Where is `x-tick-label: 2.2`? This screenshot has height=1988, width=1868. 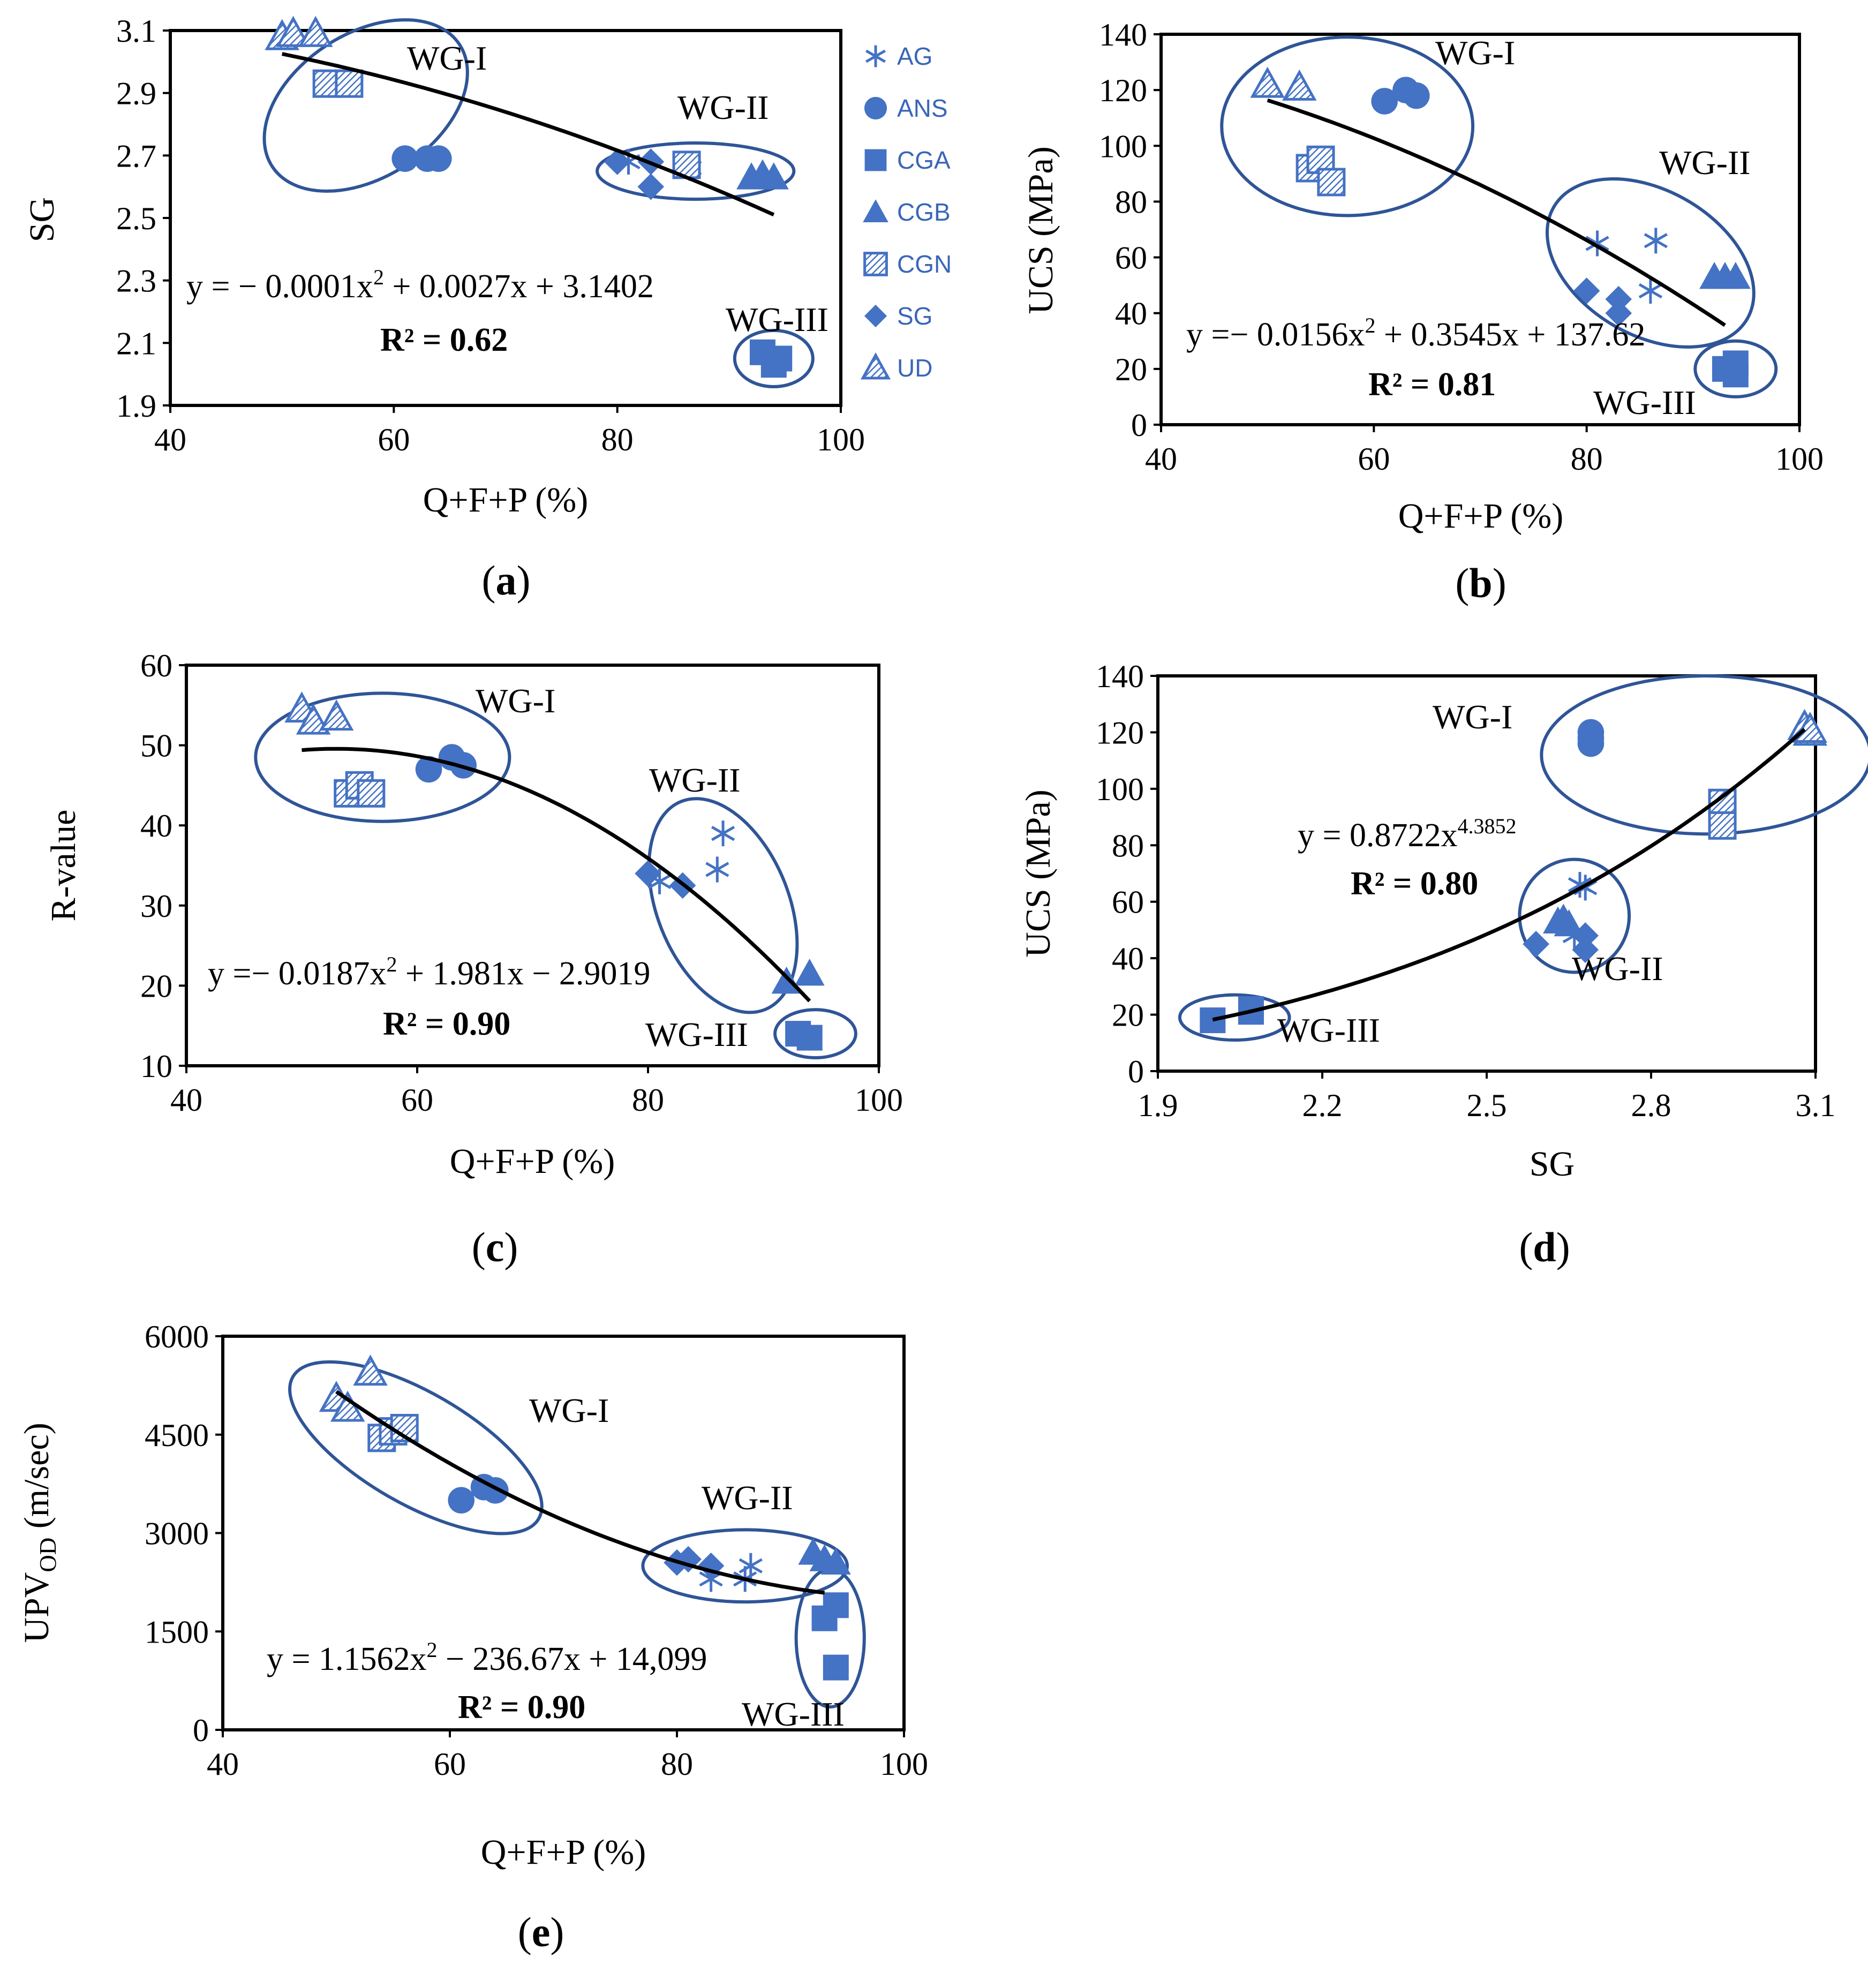 x-tick-label: 2.2 is located at coordinates (1322, 1105).